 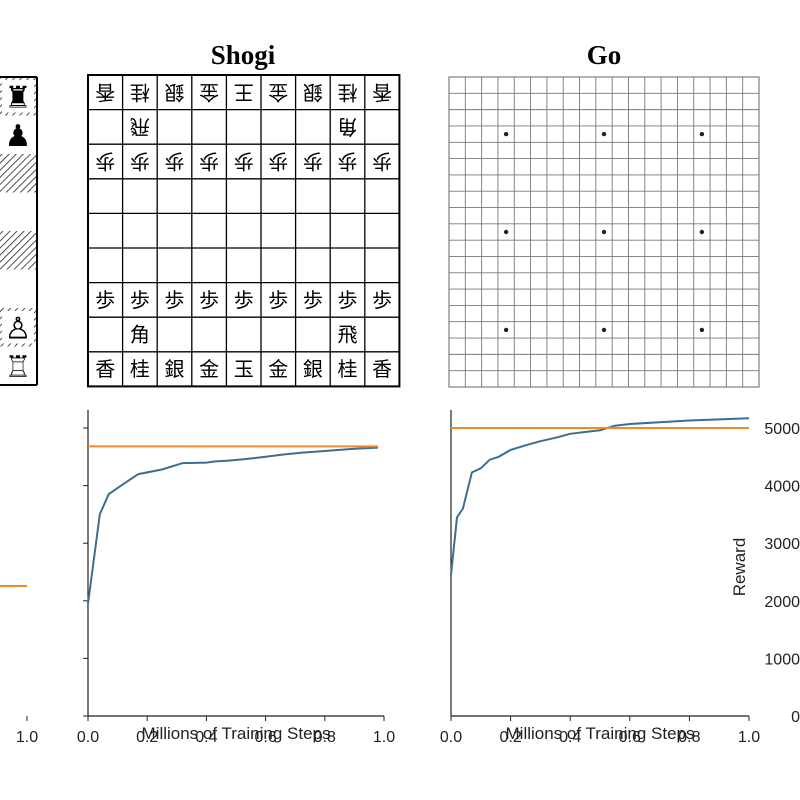 I want to click on go-title: Go, so click(x=604, y=55).